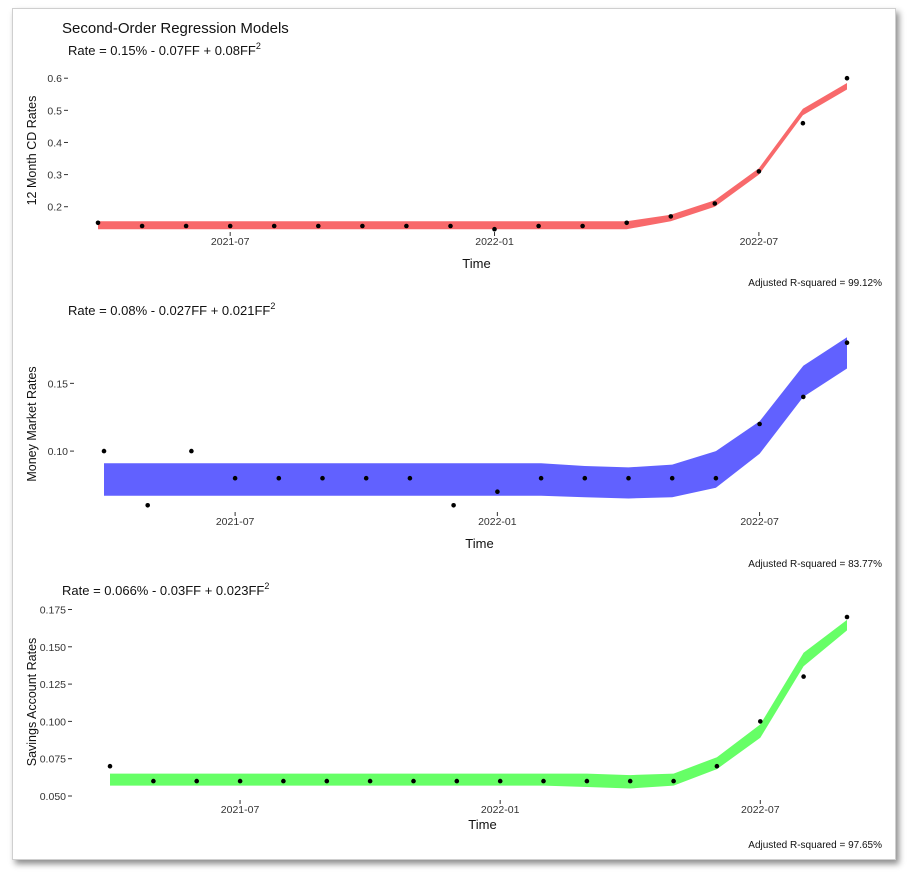 The height and width of the screenshot is (877, 910). Describe the element at coordinates (815, 564) in the screenshot. I see `adjusted-r-squared: Adjusted R-squared = 83.77%` at that location.